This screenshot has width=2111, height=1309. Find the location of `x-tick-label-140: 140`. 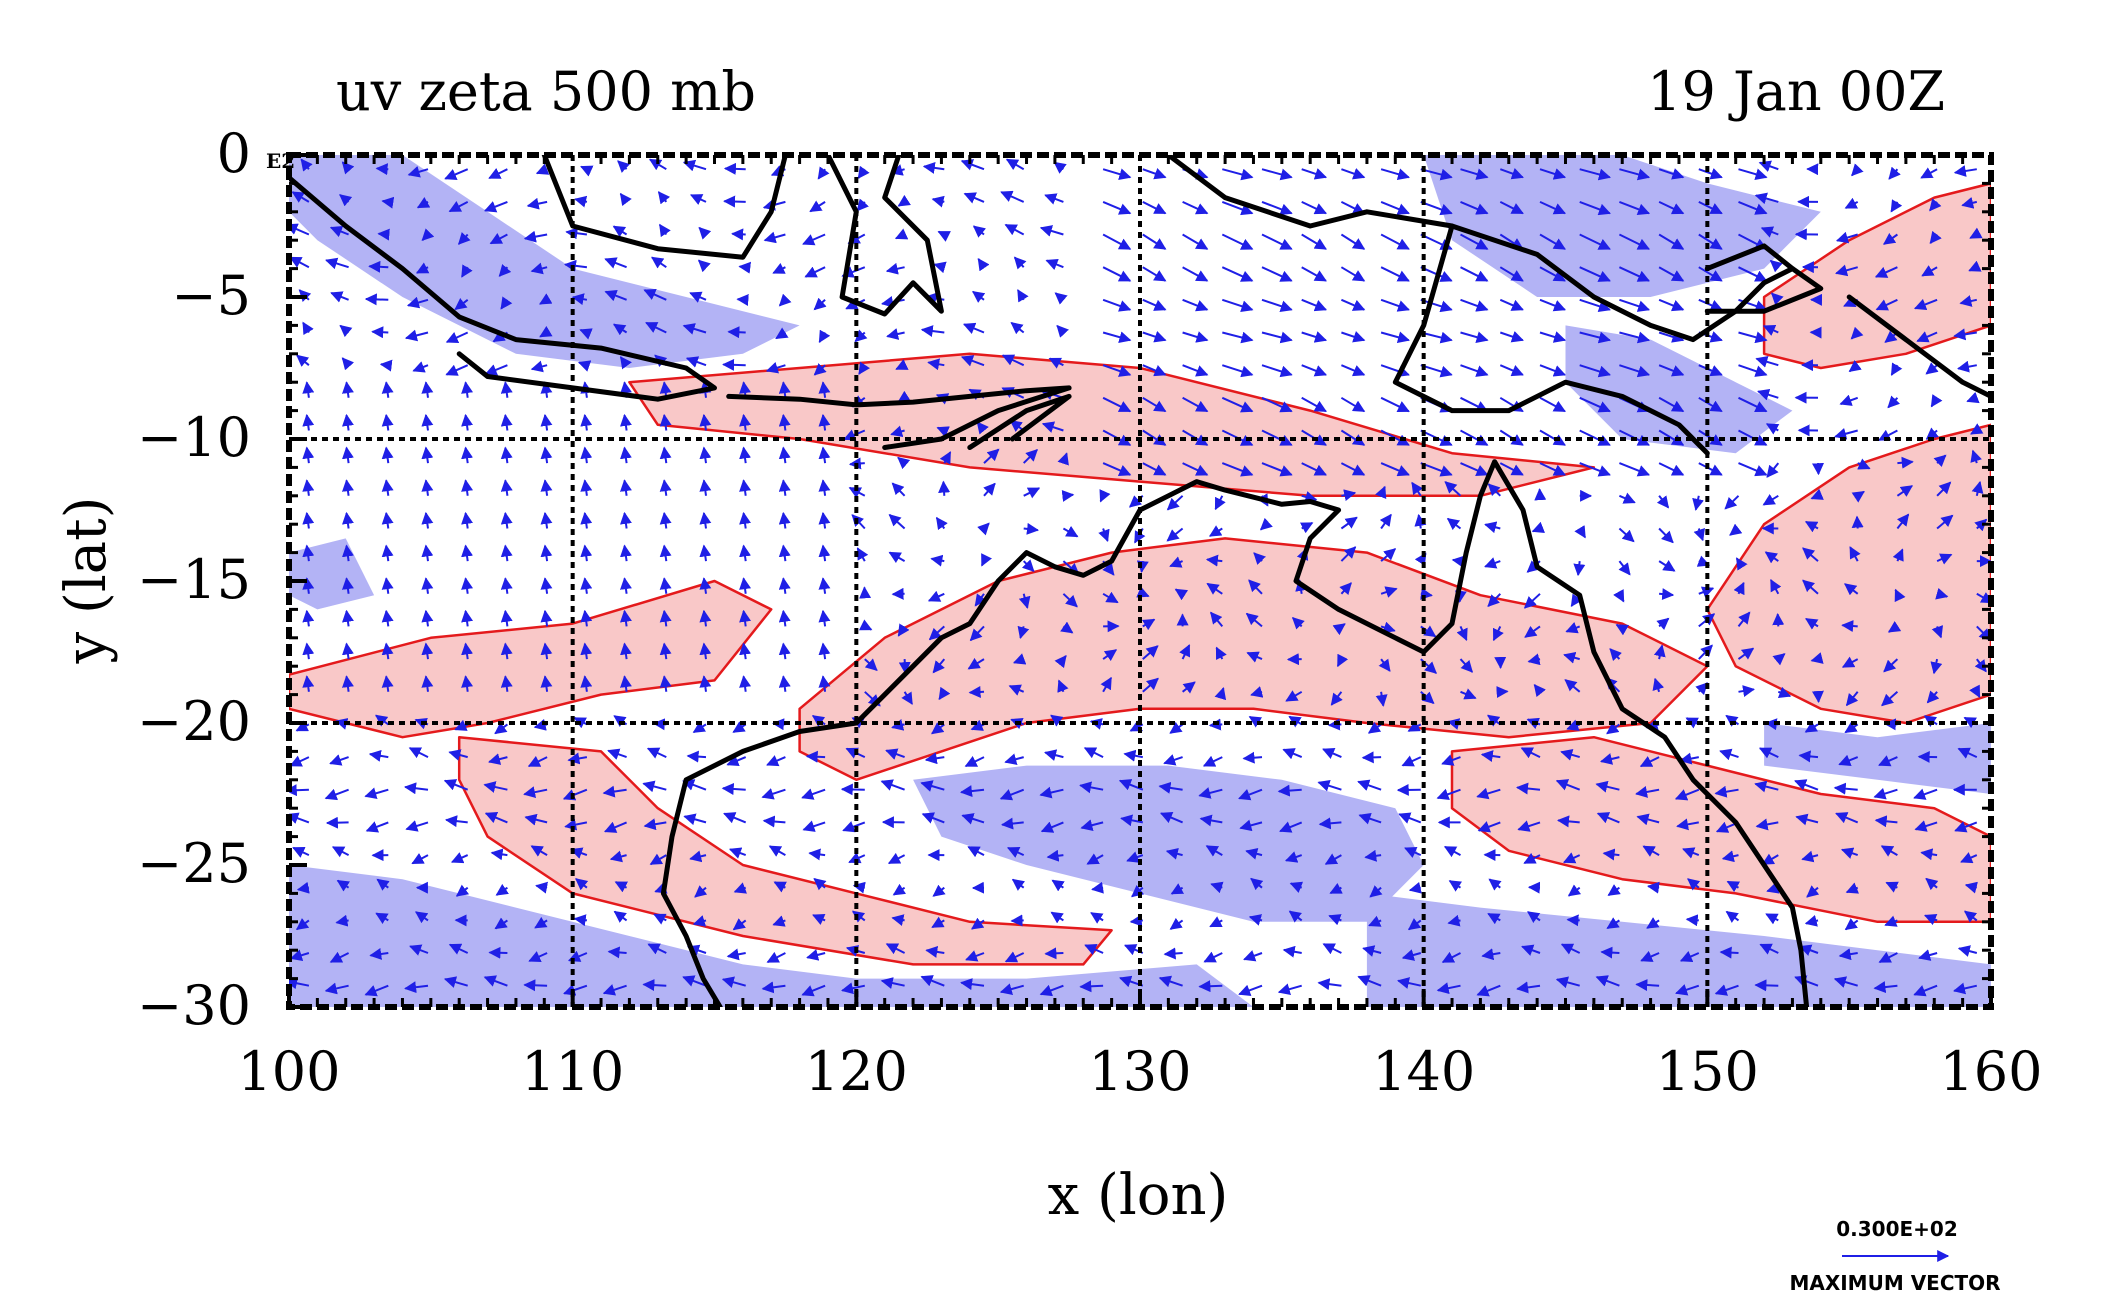

x-tick-label-140: 140 is located at coordinates (1423, 1071).